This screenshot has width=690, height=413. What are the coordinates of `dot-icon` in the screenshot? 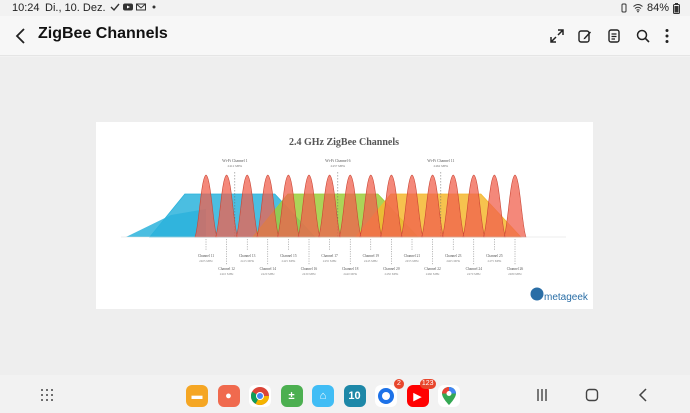 It's located at (154, 7).